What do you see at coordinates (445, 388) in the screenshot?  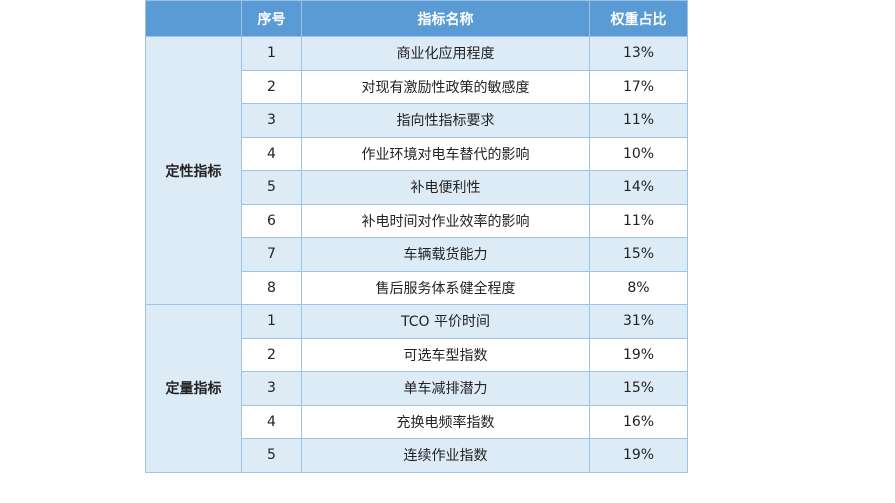 I see `row-indicator-name: 单车减排潜力` at bounding box center [445, 388].